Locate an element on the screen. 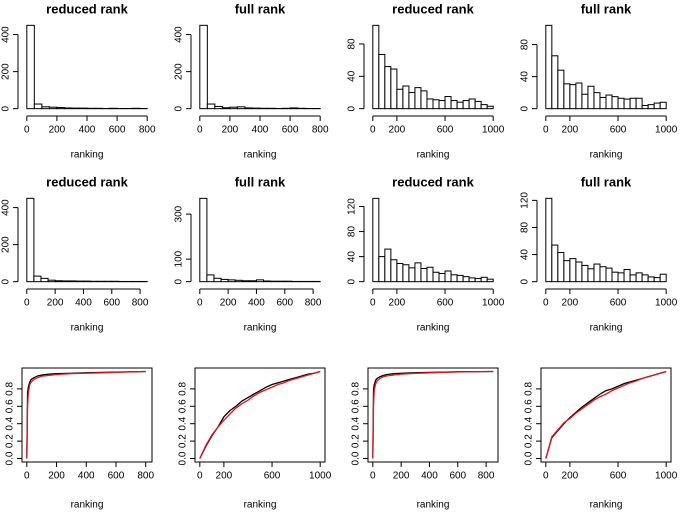 Image resolution: width=692 pixels, height=518 pixels. y-tick-label: 0.0 is located at coordinates (183, 458).